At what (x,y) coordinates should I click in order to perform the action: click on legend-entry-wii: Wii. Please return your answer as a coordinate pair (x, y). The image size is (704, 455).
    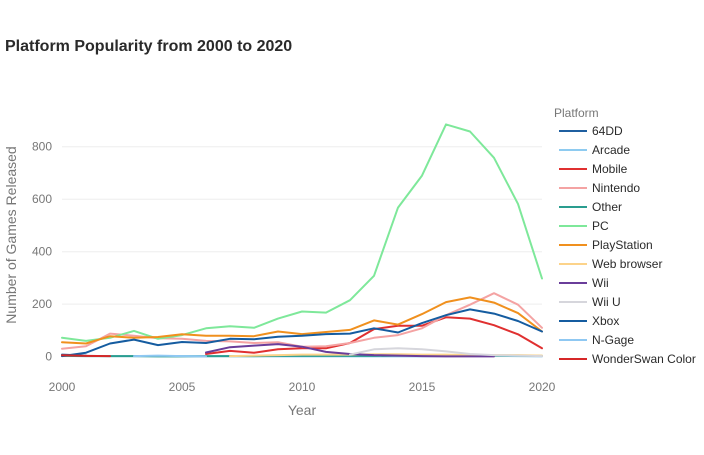
    Looking at the image, I should click on (600, 283).